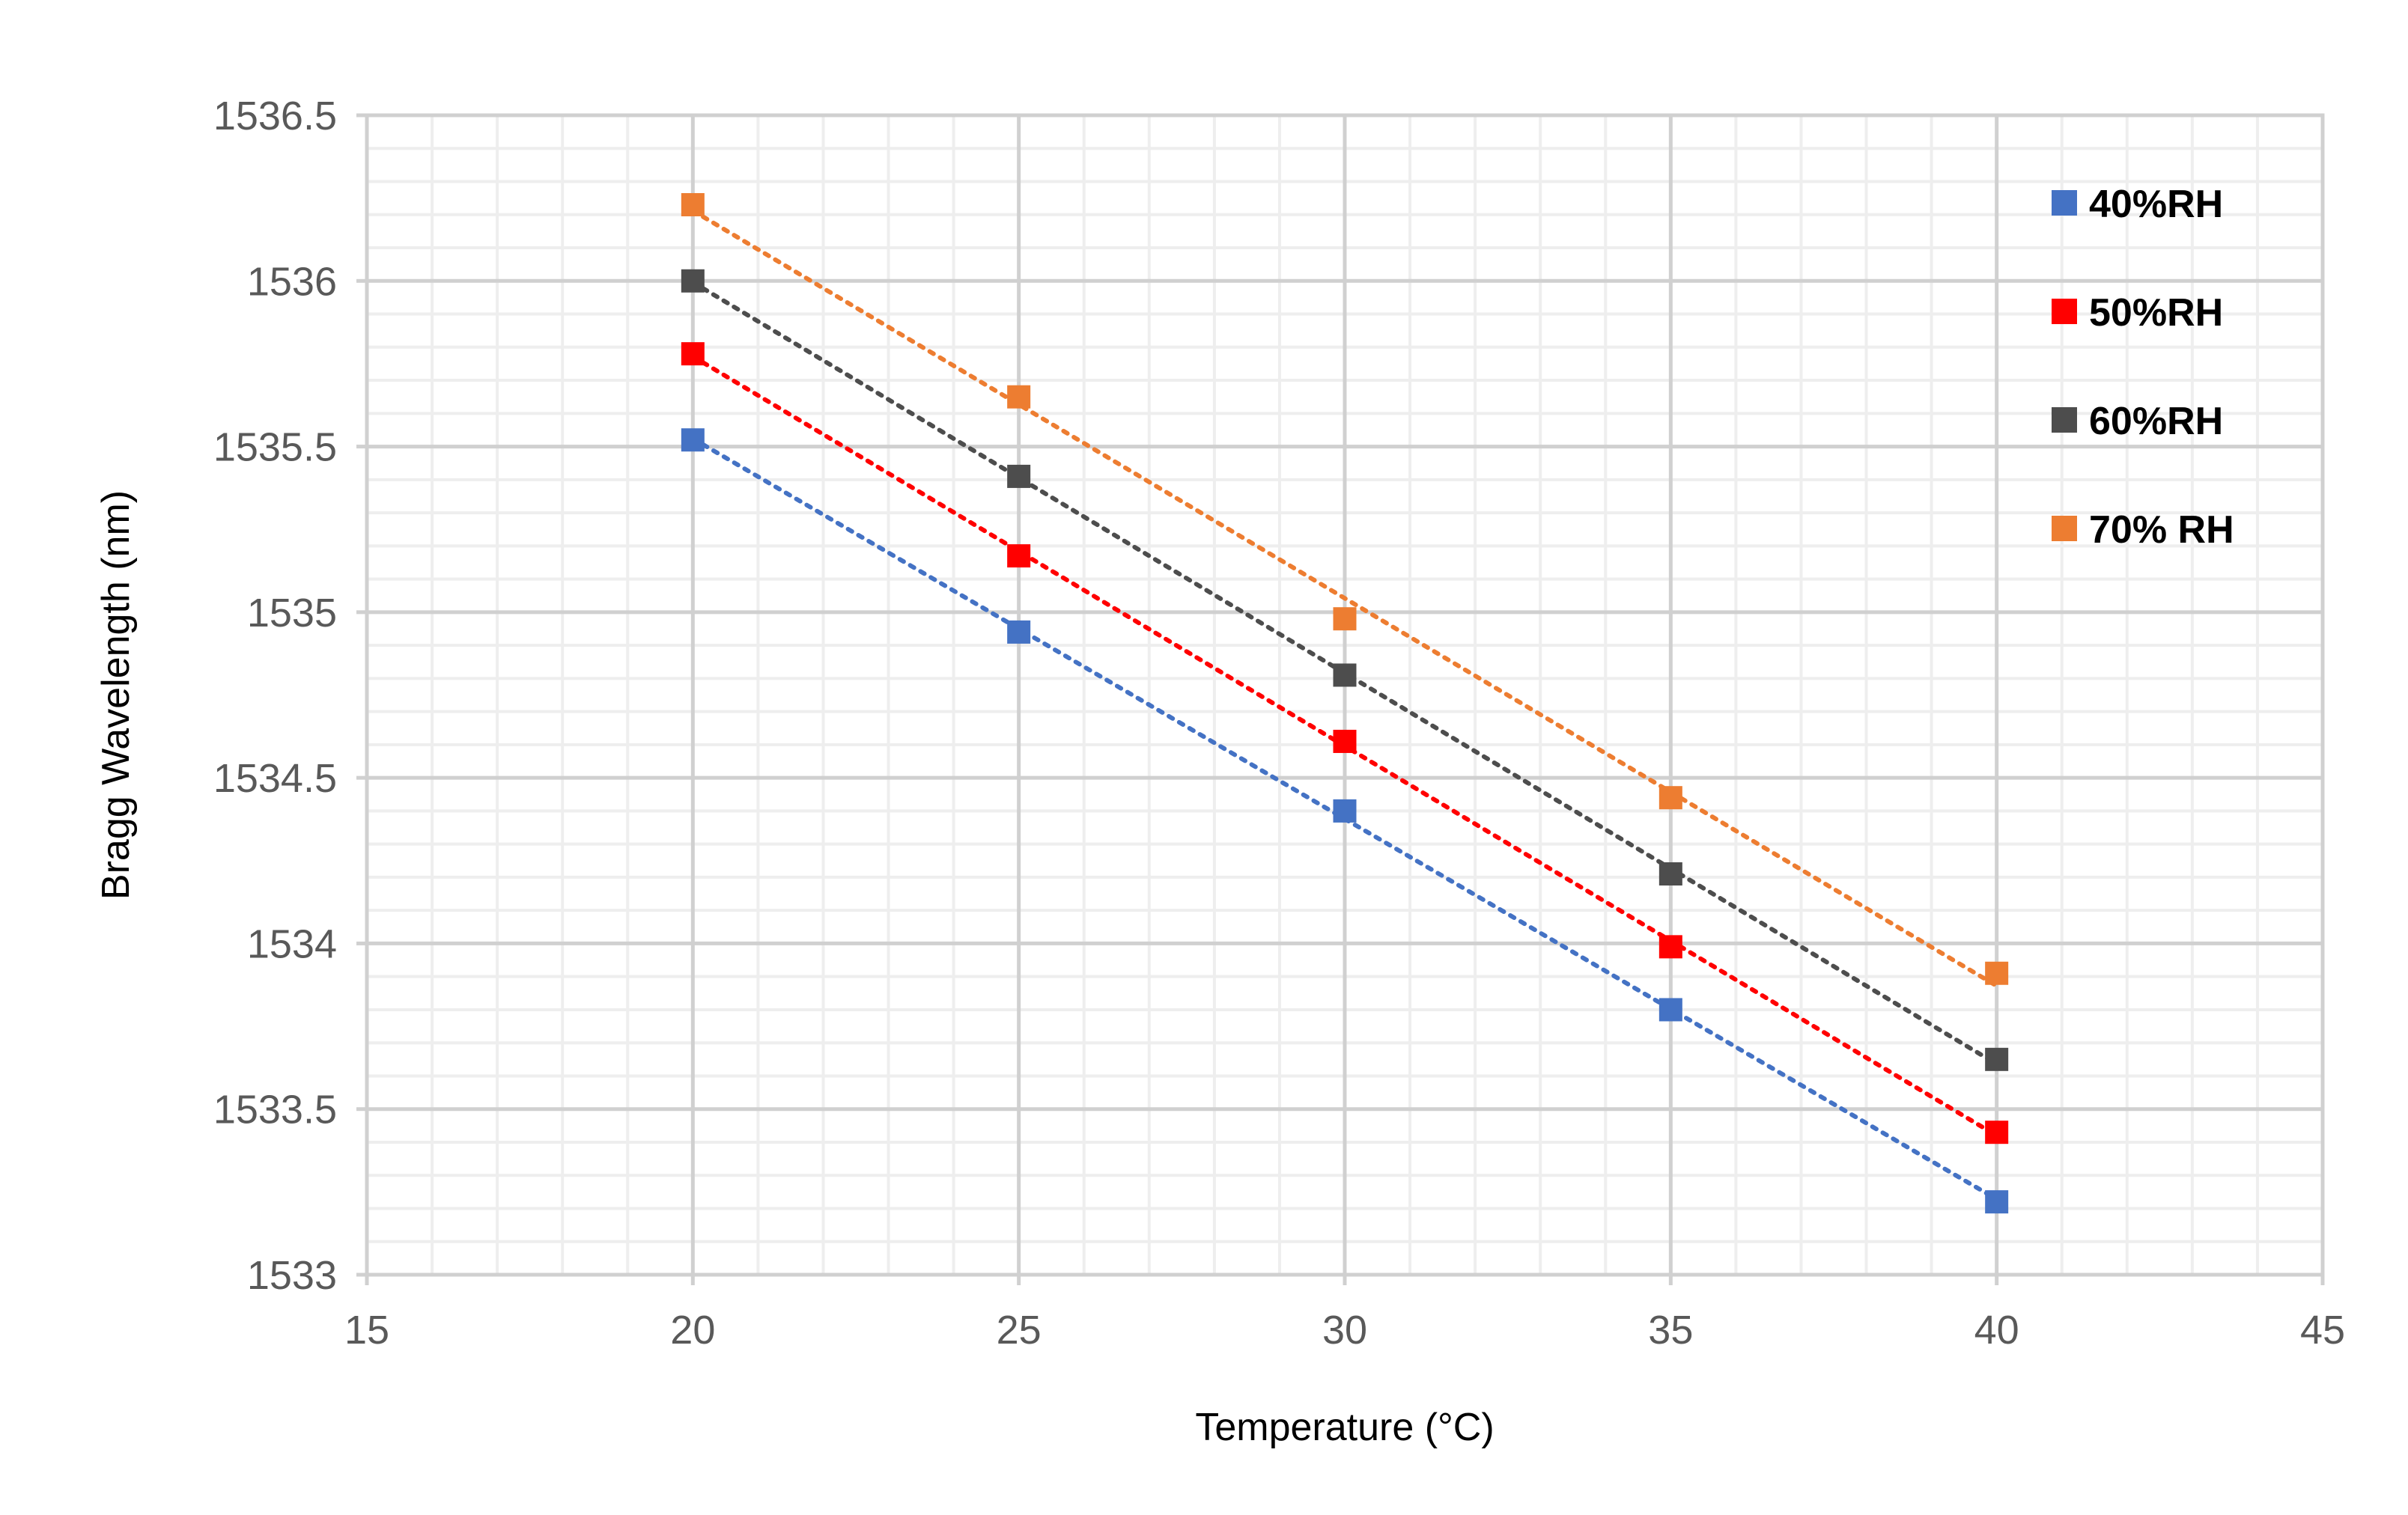 This screenshot has height=1515, width=2408. Describe the element at coordinates (2322, 1330) in the screenshot. I see `x-tick-label: 45` at that location.